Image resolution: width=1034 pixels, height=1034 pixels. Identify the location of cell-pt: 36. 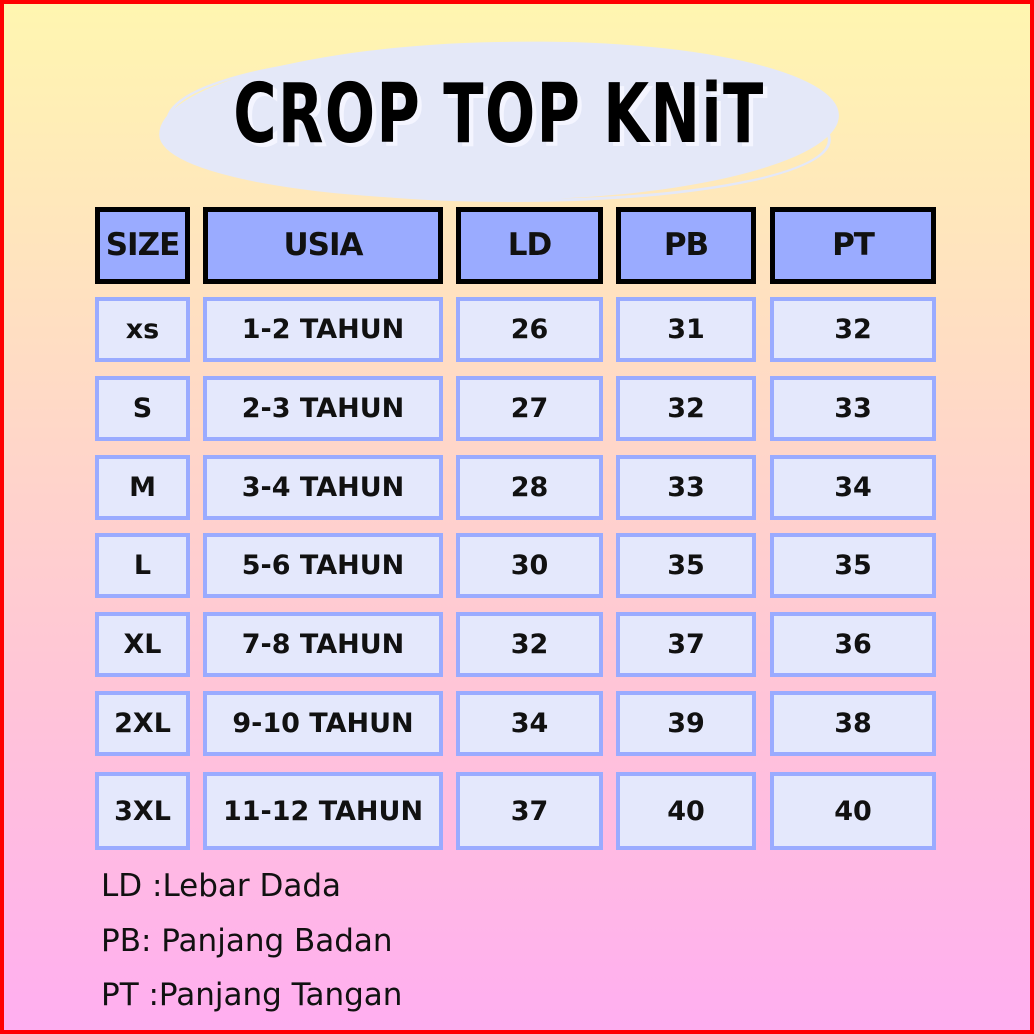
(853, 644).